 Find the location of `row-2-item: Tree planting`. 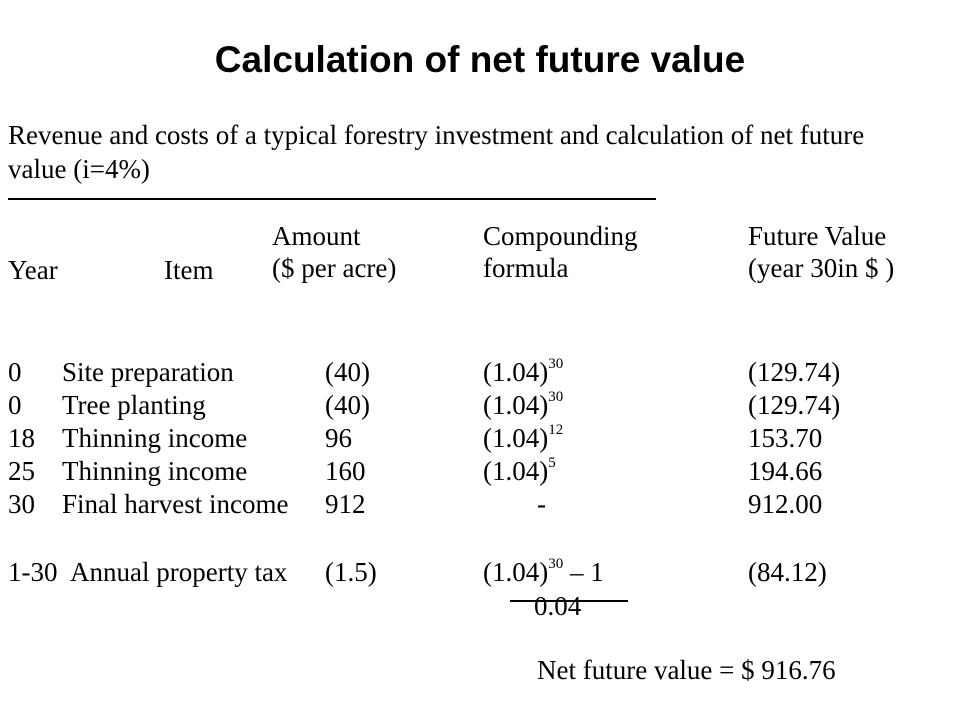

row-2-item: Tree planting is located at coordinates (134, 405).